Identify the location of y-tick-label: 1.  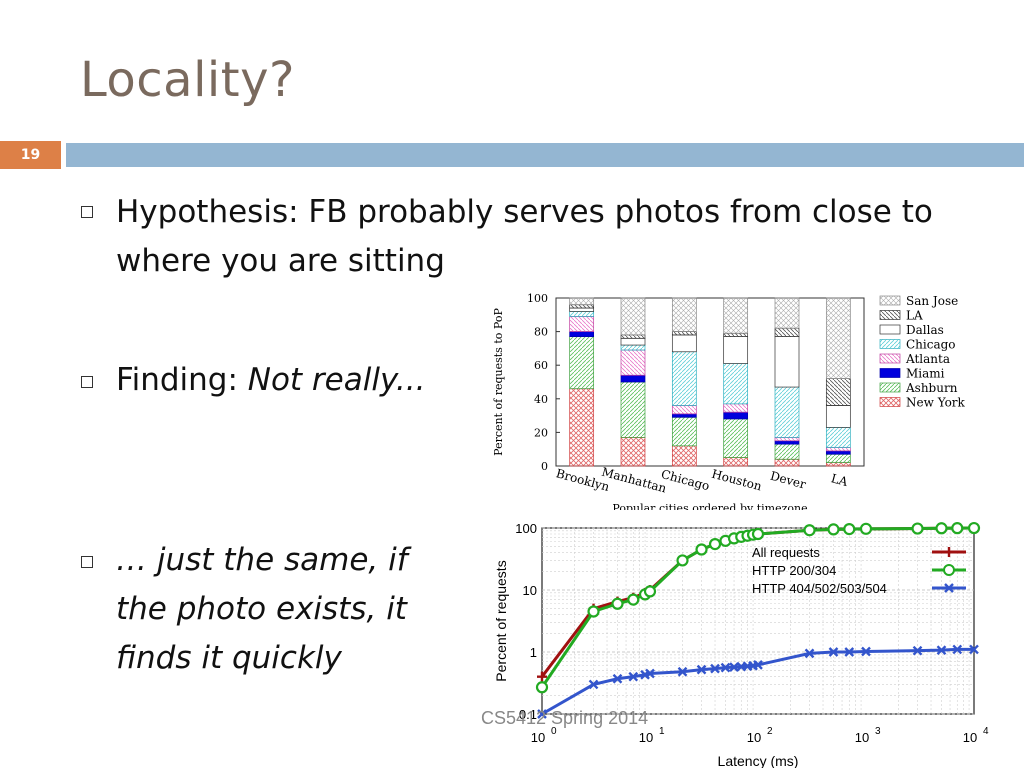
(533, 652).